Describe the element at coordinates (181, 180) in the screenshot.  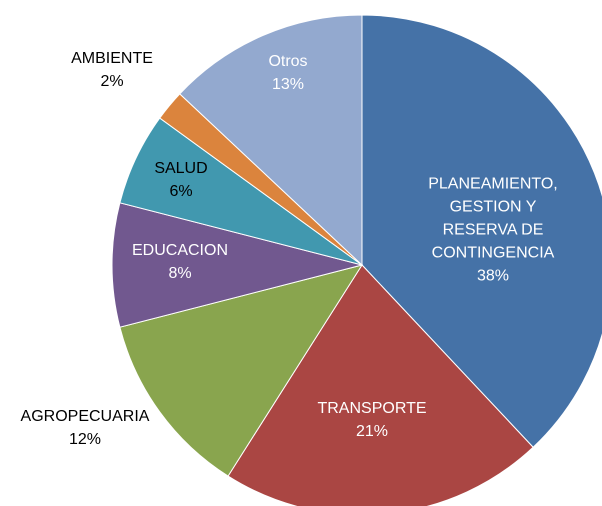
I see `slice-label: SALUD 6%` at that location.